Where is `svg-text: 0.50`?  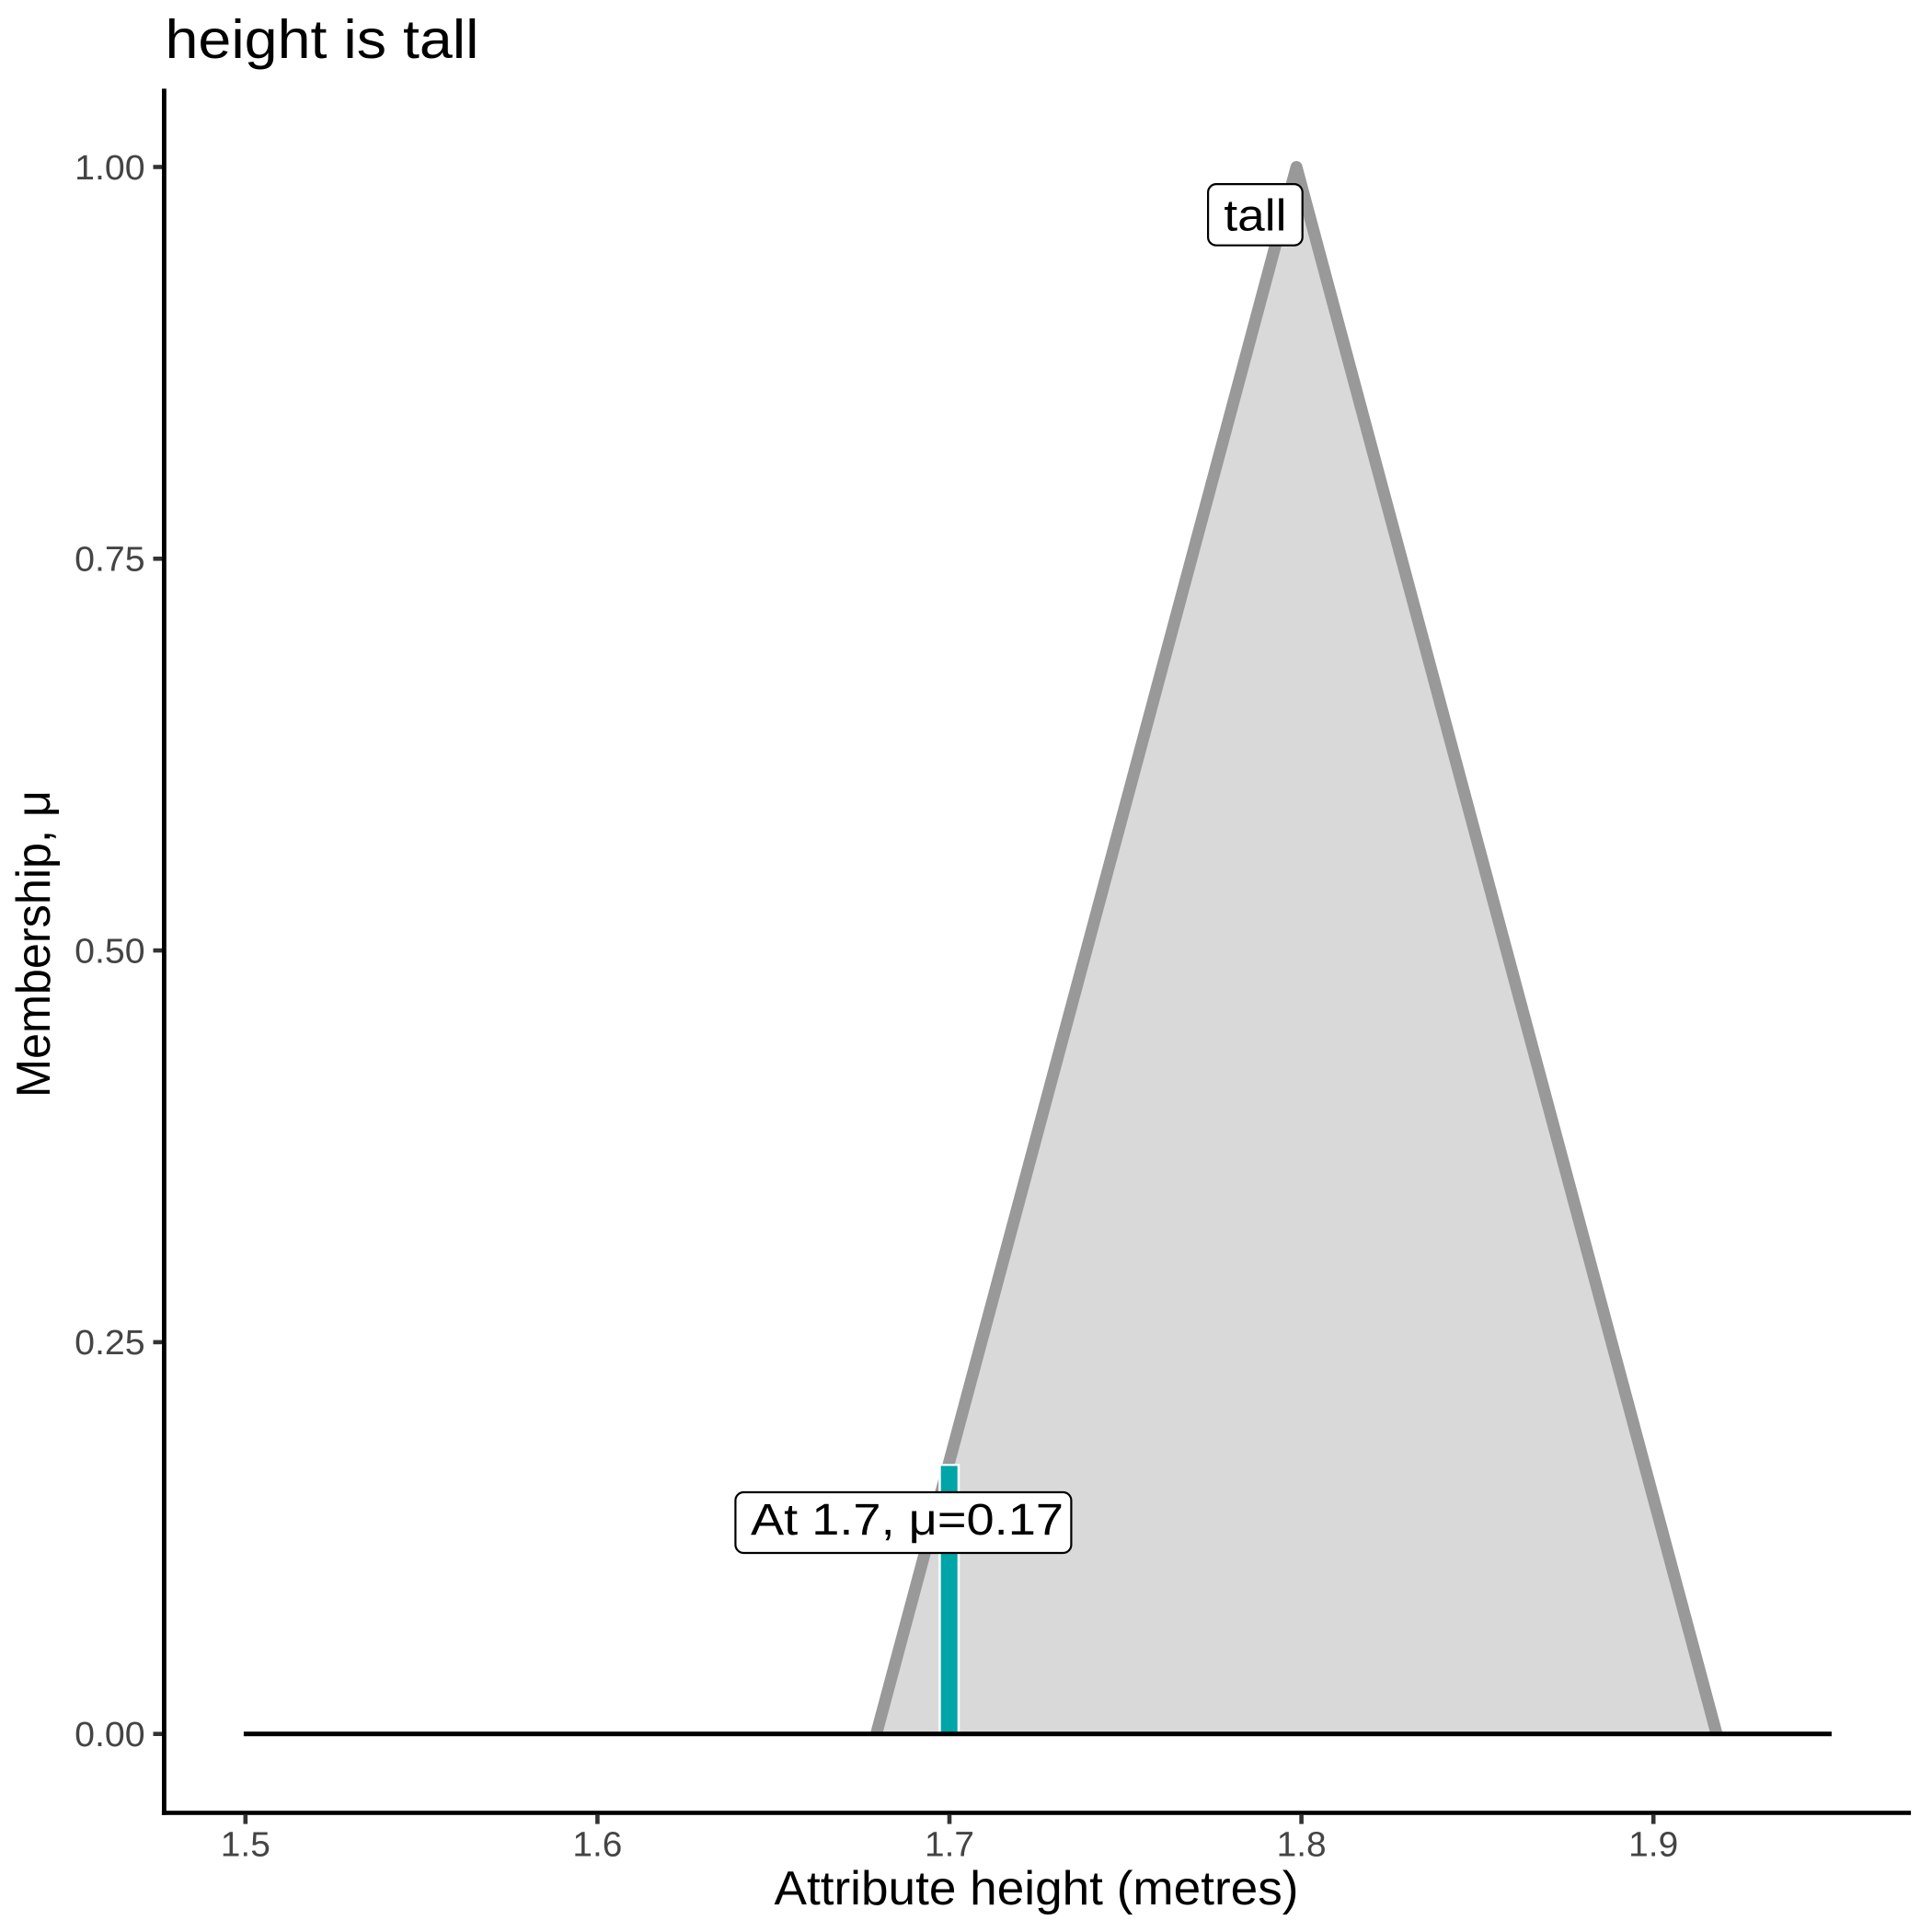 svg-text: 0.50 is located at coordinates (110, 951).